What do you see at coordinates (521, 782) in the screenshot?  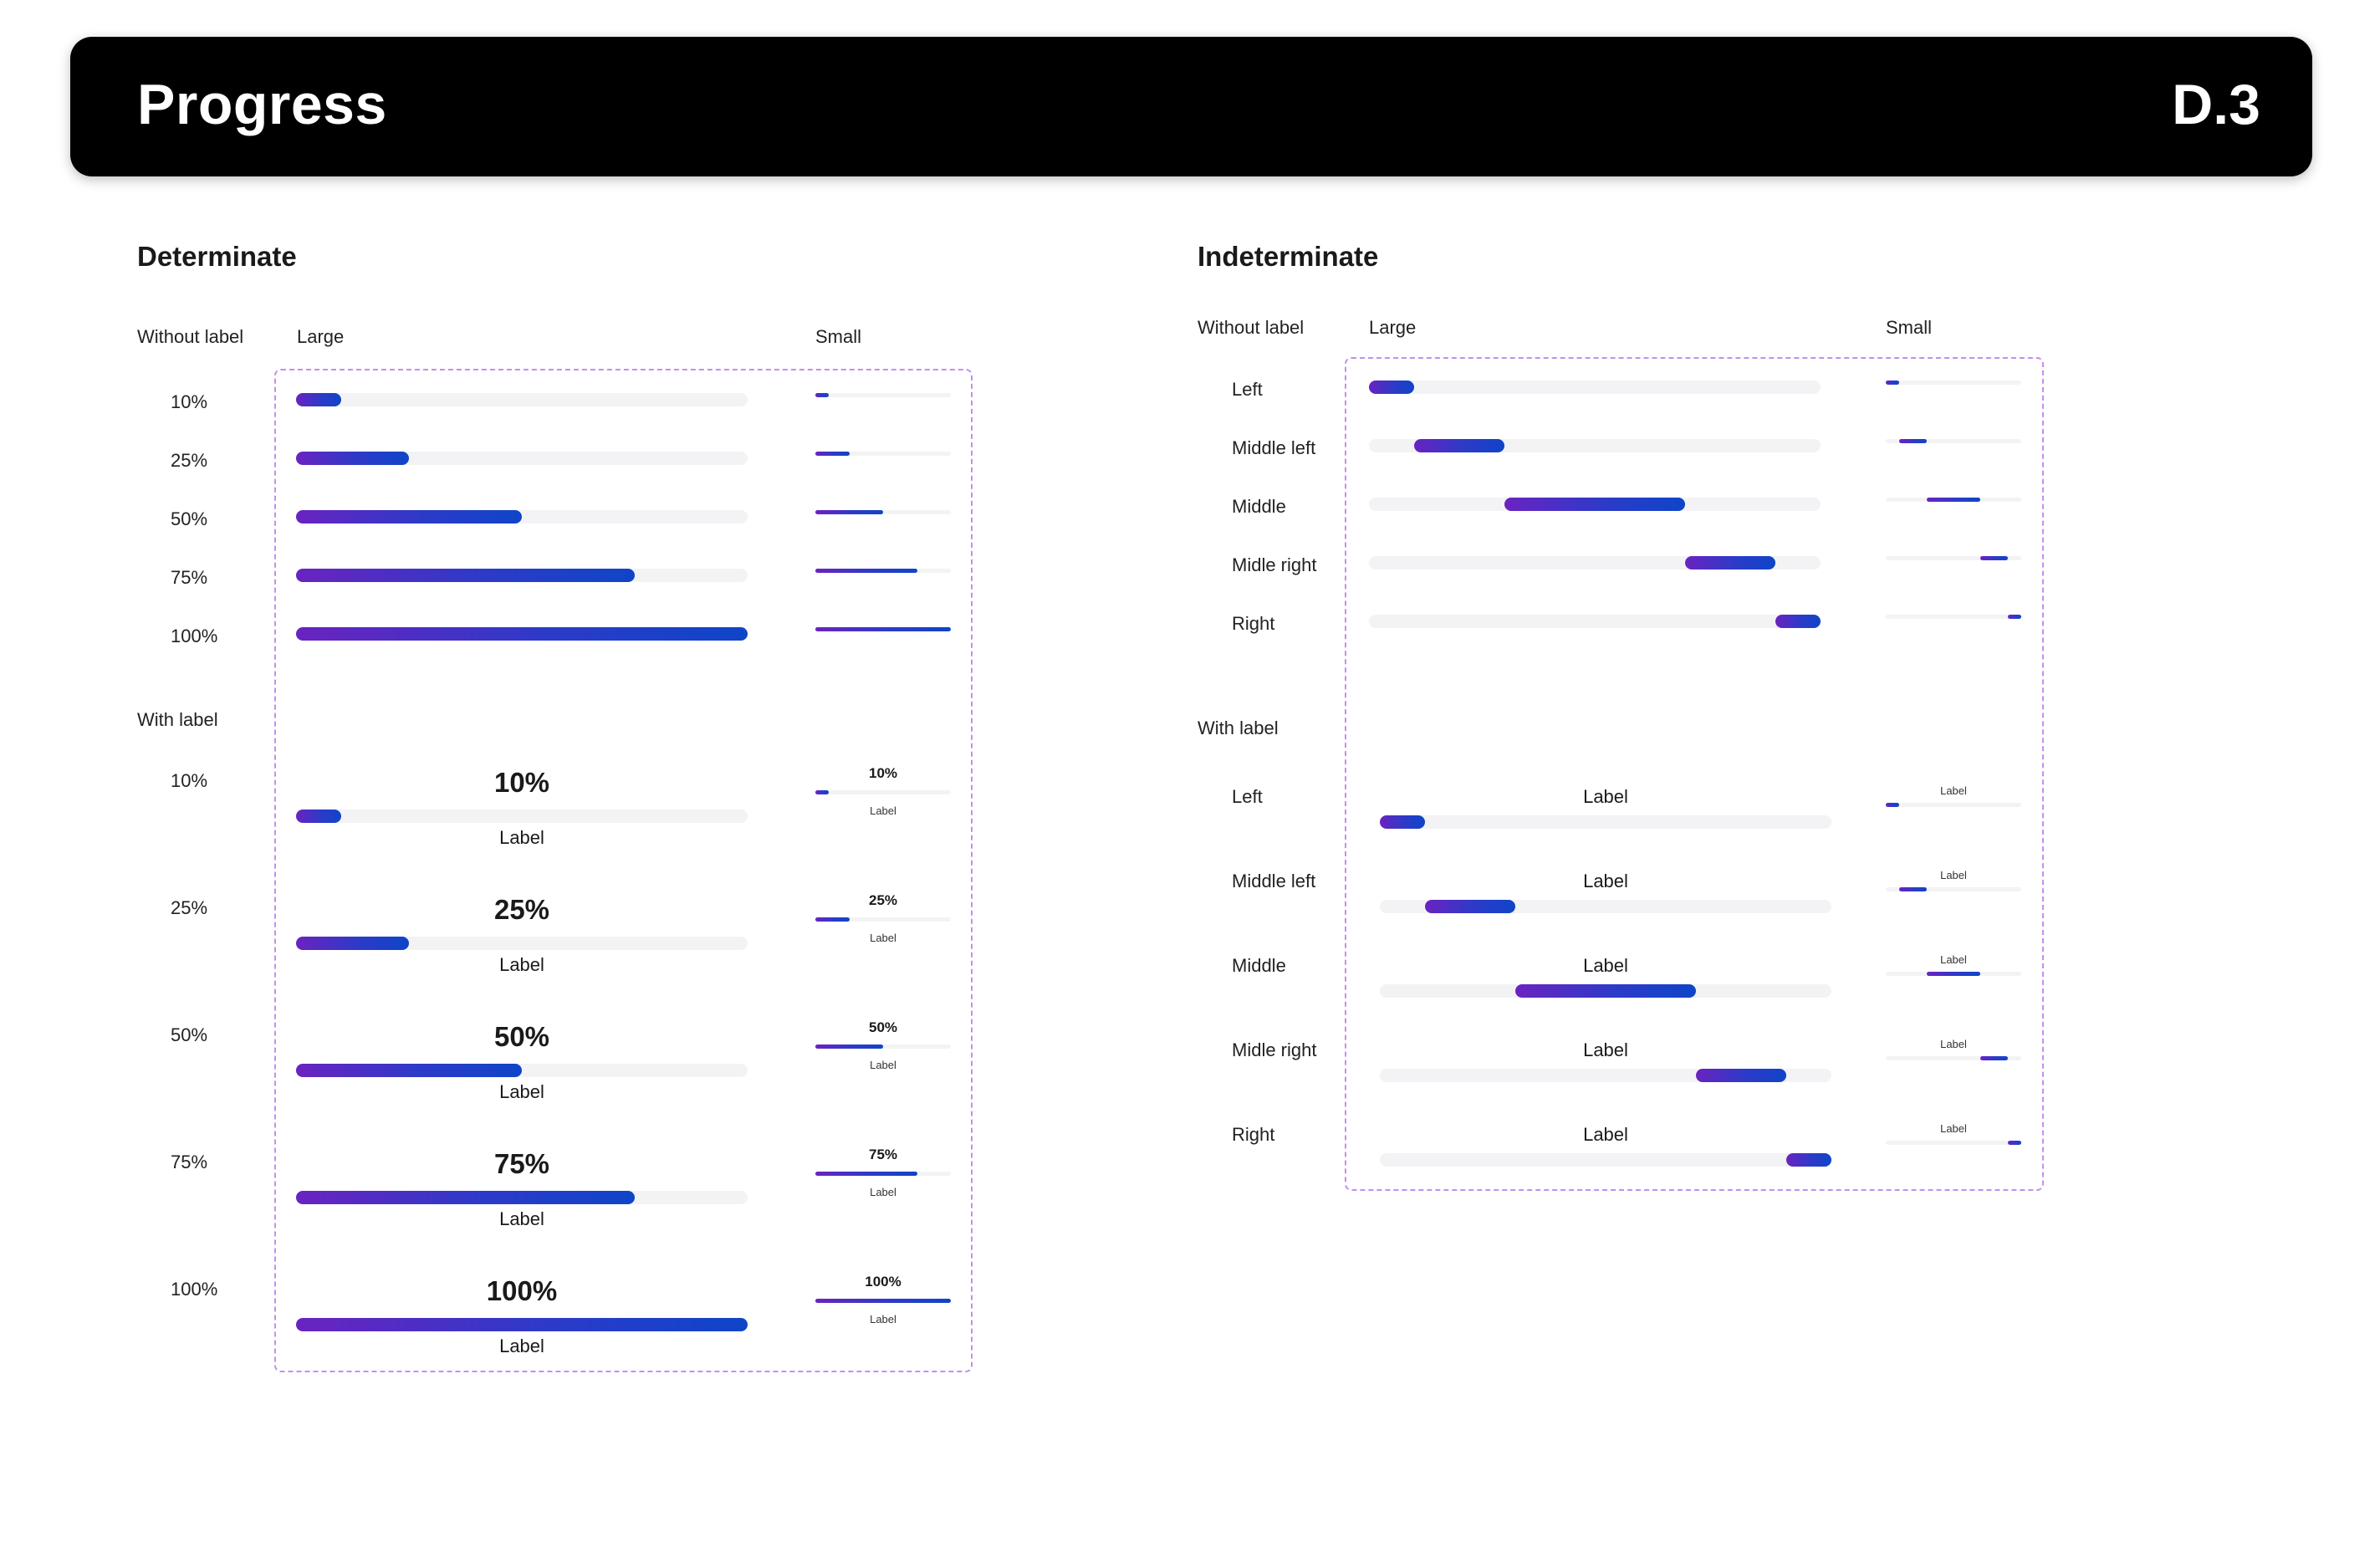 I see `determinate-large-value: 10%` at bounding box center [521, 782].